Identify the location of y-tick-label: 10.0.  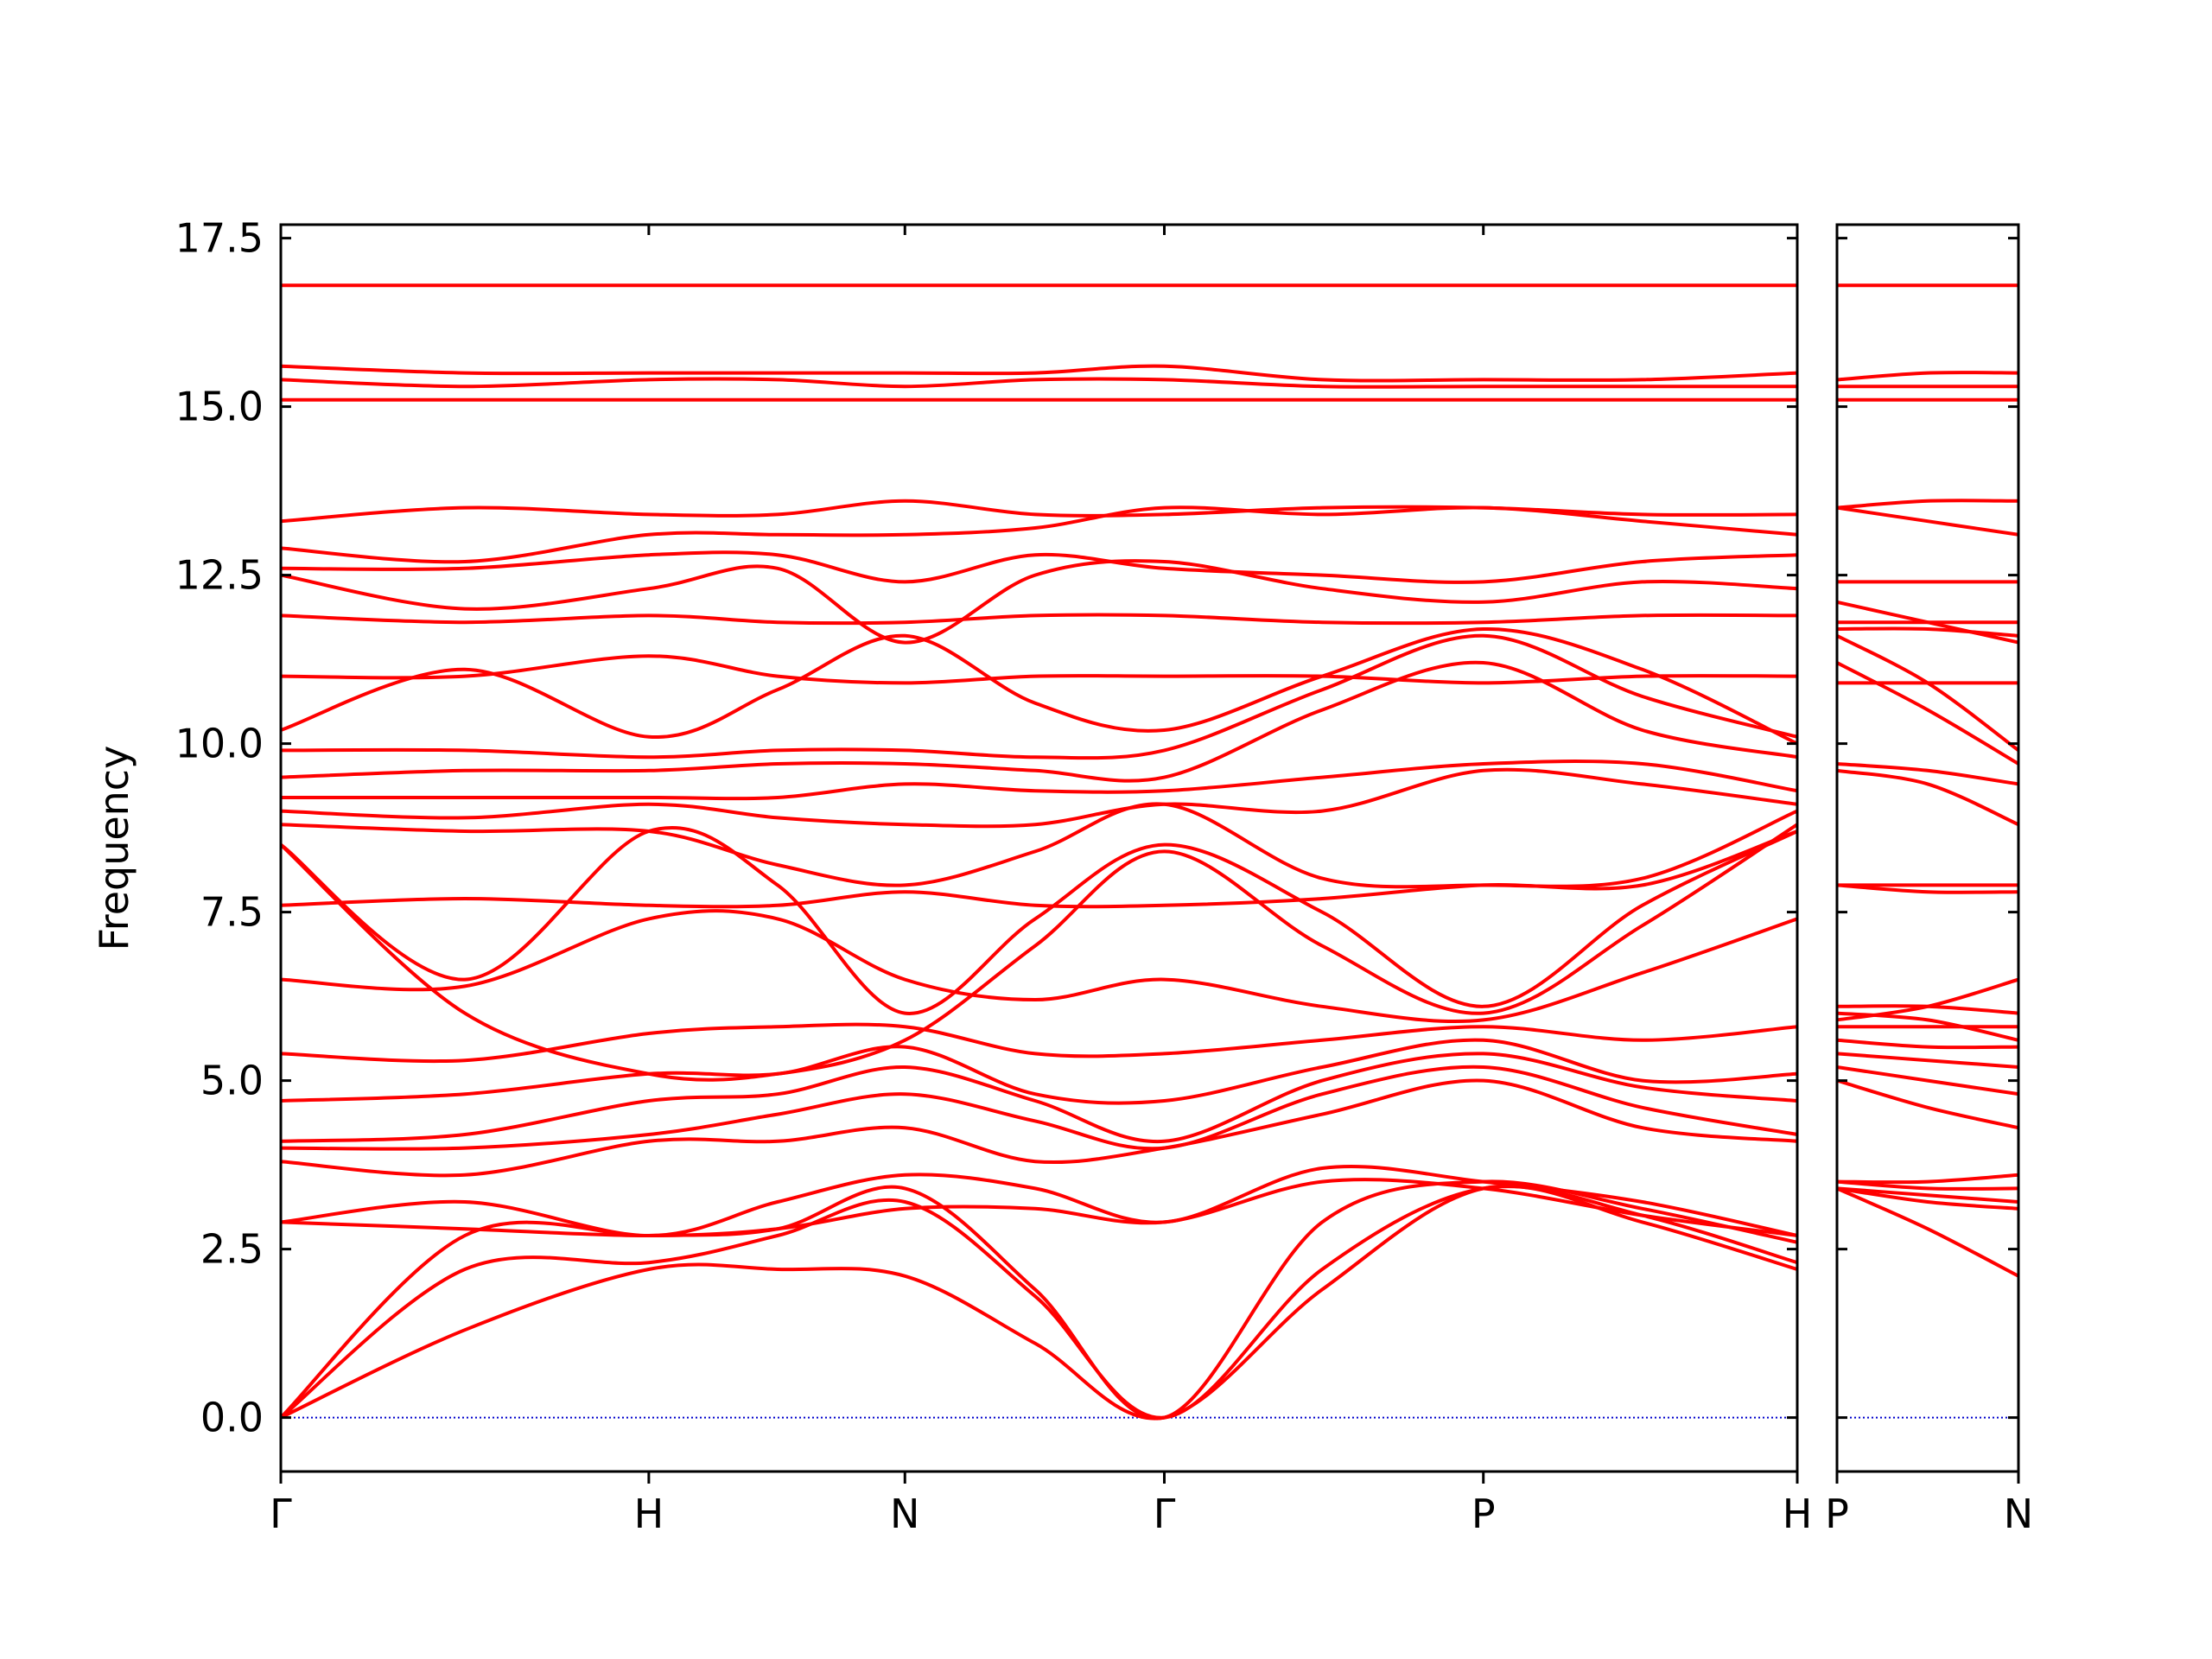
(219, 744).